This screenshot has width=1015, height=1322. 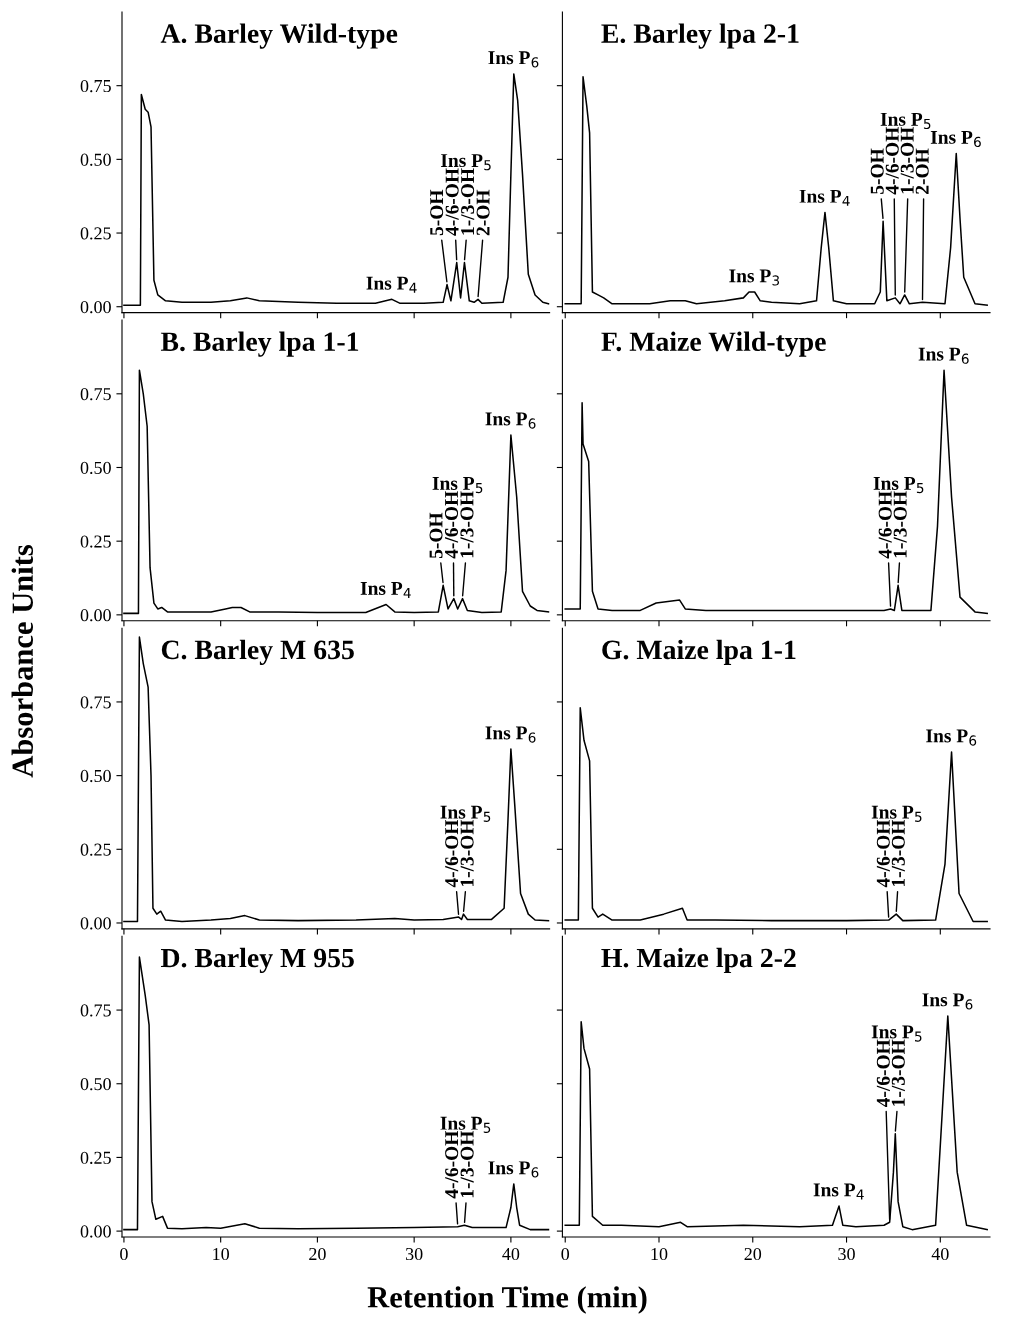 What do you see at coordinates (754, 277) in the screenshot?
I see `annotation: Ins P$_{3}$` at bounding box center [754, 277].